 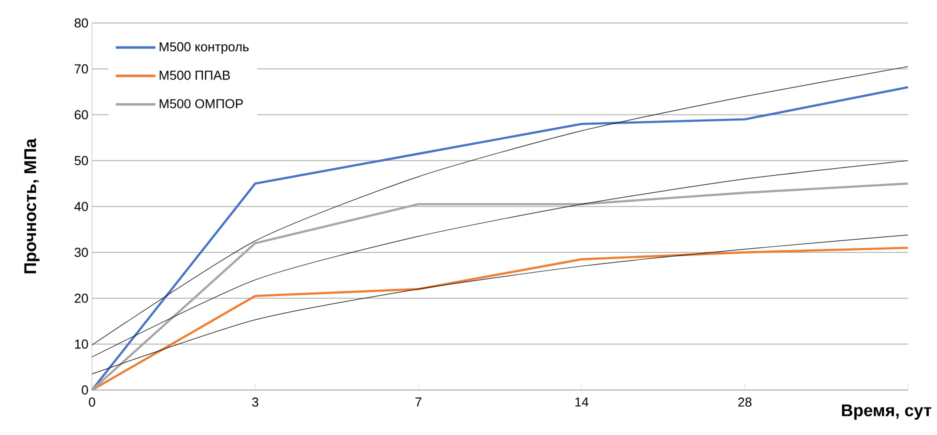 What do you see at coordinates (201, 103) in the screenshot?
I see `legend-label: М500 ОМПОР` at bounding box center [201, 103].